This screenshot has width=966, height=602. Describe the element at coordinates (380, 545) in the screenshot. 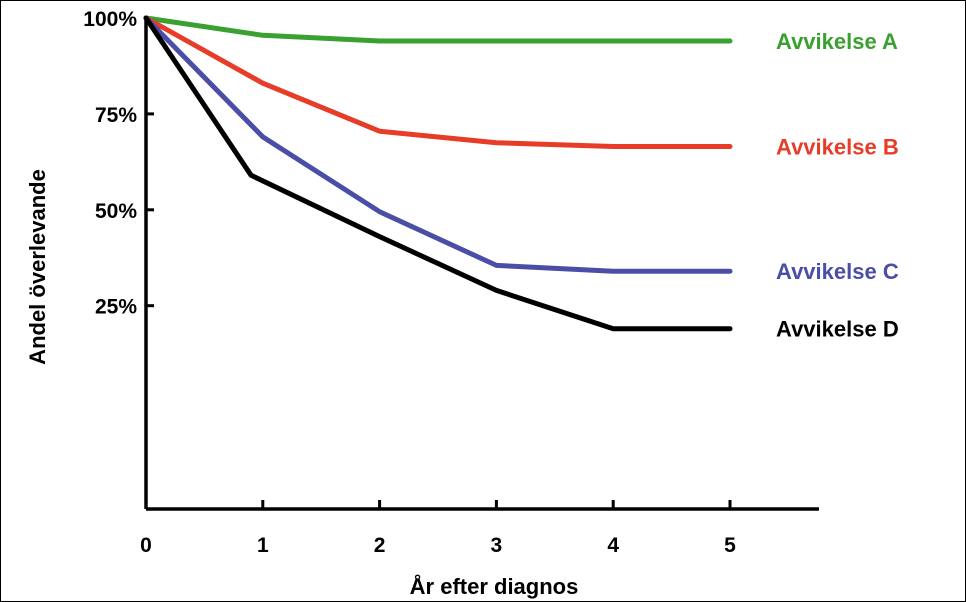

I see `x-tick-label: 2` at that location.